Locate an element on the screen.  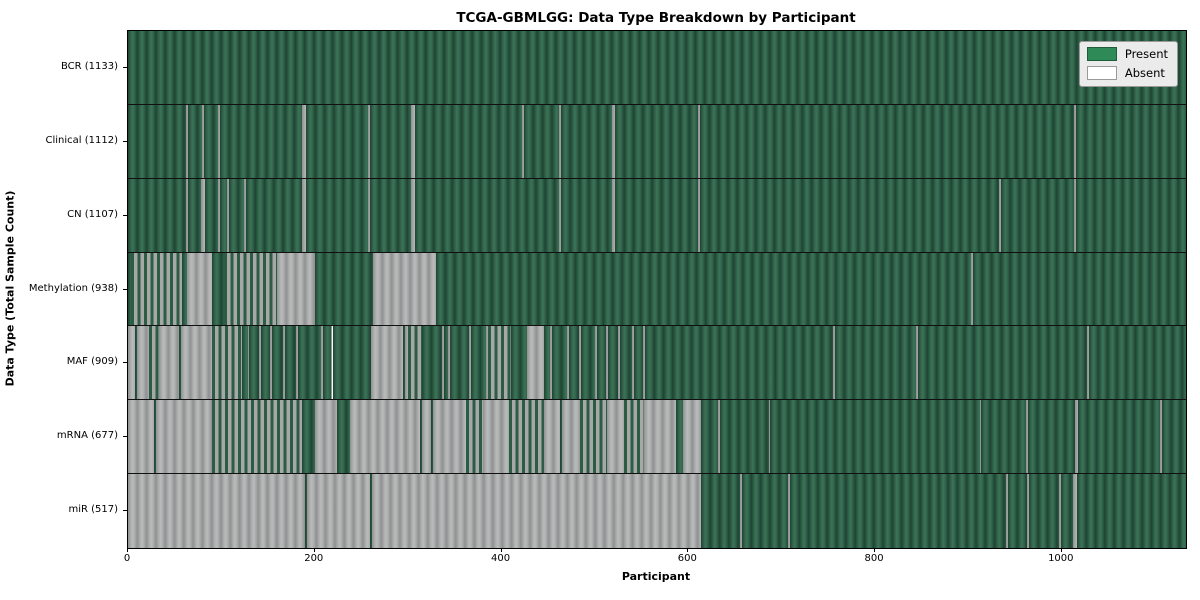
legend-absent-swatch-icon is located at coordinates (1101, 73).